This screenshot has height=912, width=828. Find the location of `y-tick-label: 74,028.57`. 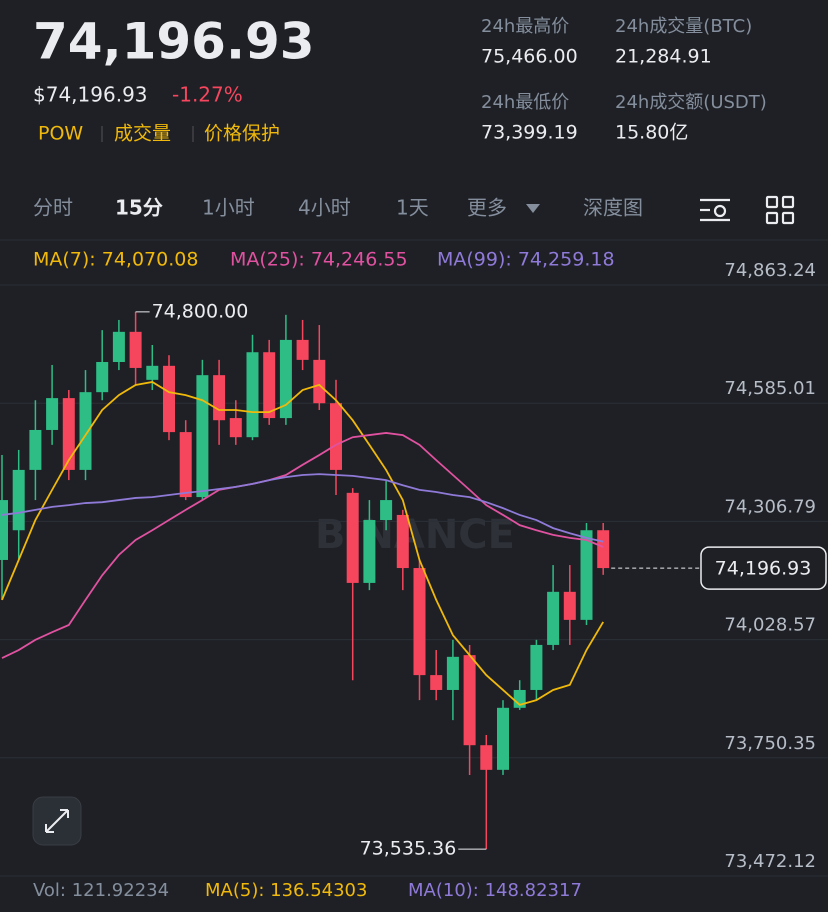

y-tick-label: 74,028.57 is located at coordinates (770, 625).